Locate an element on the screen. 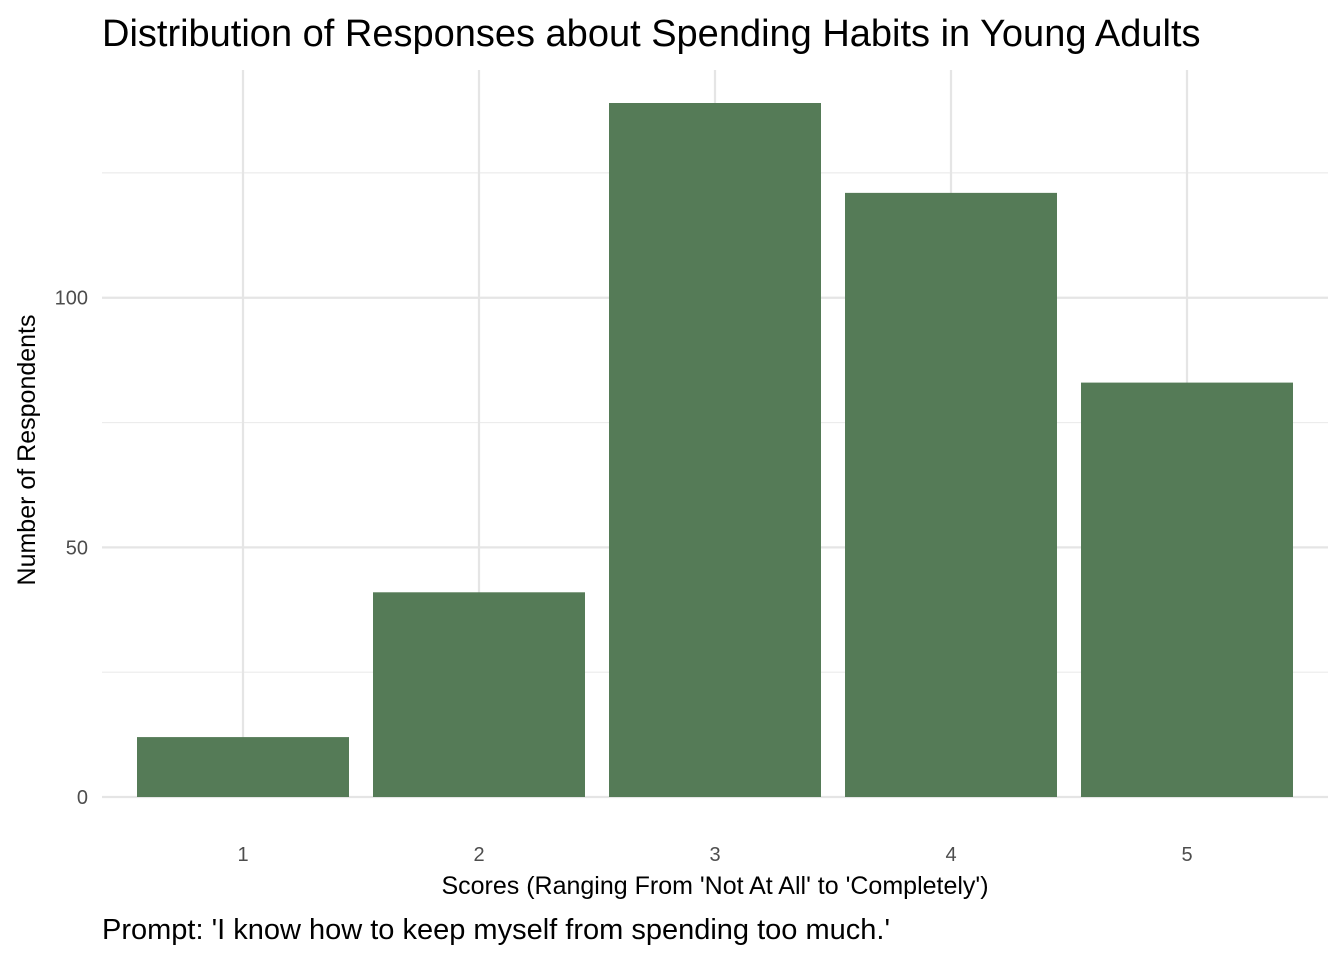 The width and height of the screenshot is (1344, 960). x-tick-label: 5 is located at coordinates (1186, 855).